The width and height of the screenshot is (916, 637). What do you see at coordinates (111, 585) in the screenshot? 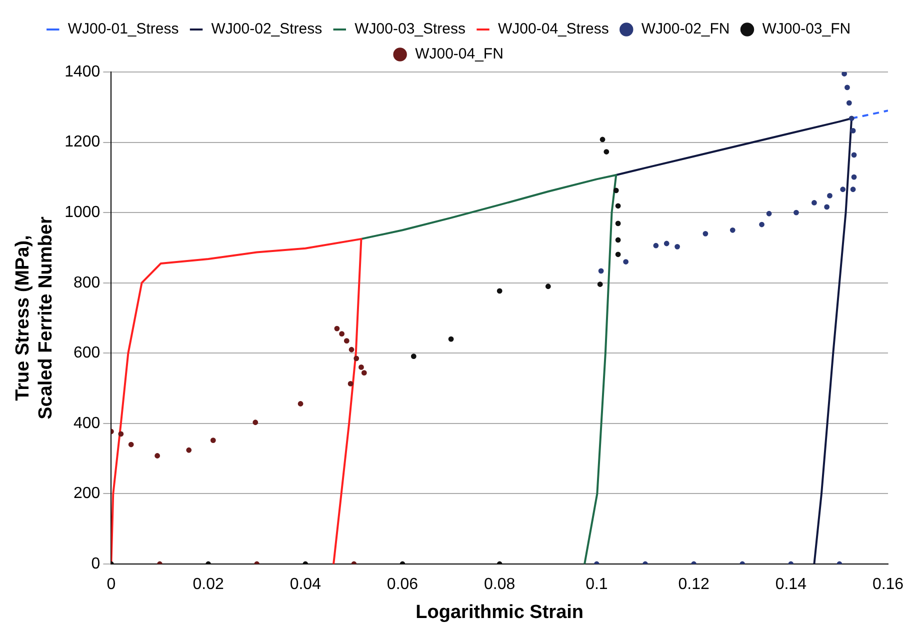
I see `x-tick-label: 0` at bounding box center [111, 585].